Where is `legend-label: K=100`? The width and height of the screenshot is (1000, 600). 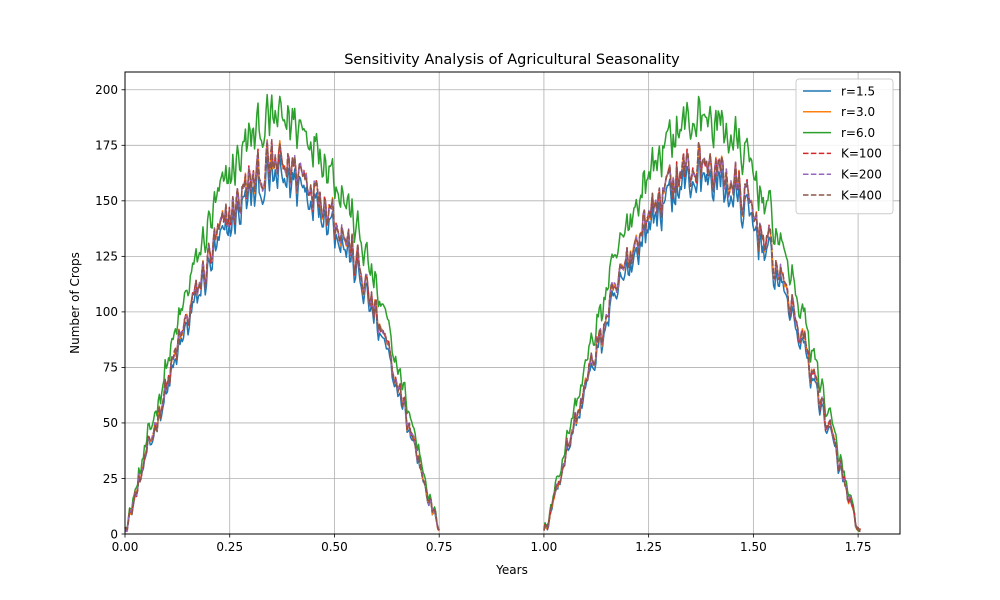
legend-label: K=100 is located at coordinates (861, 154).